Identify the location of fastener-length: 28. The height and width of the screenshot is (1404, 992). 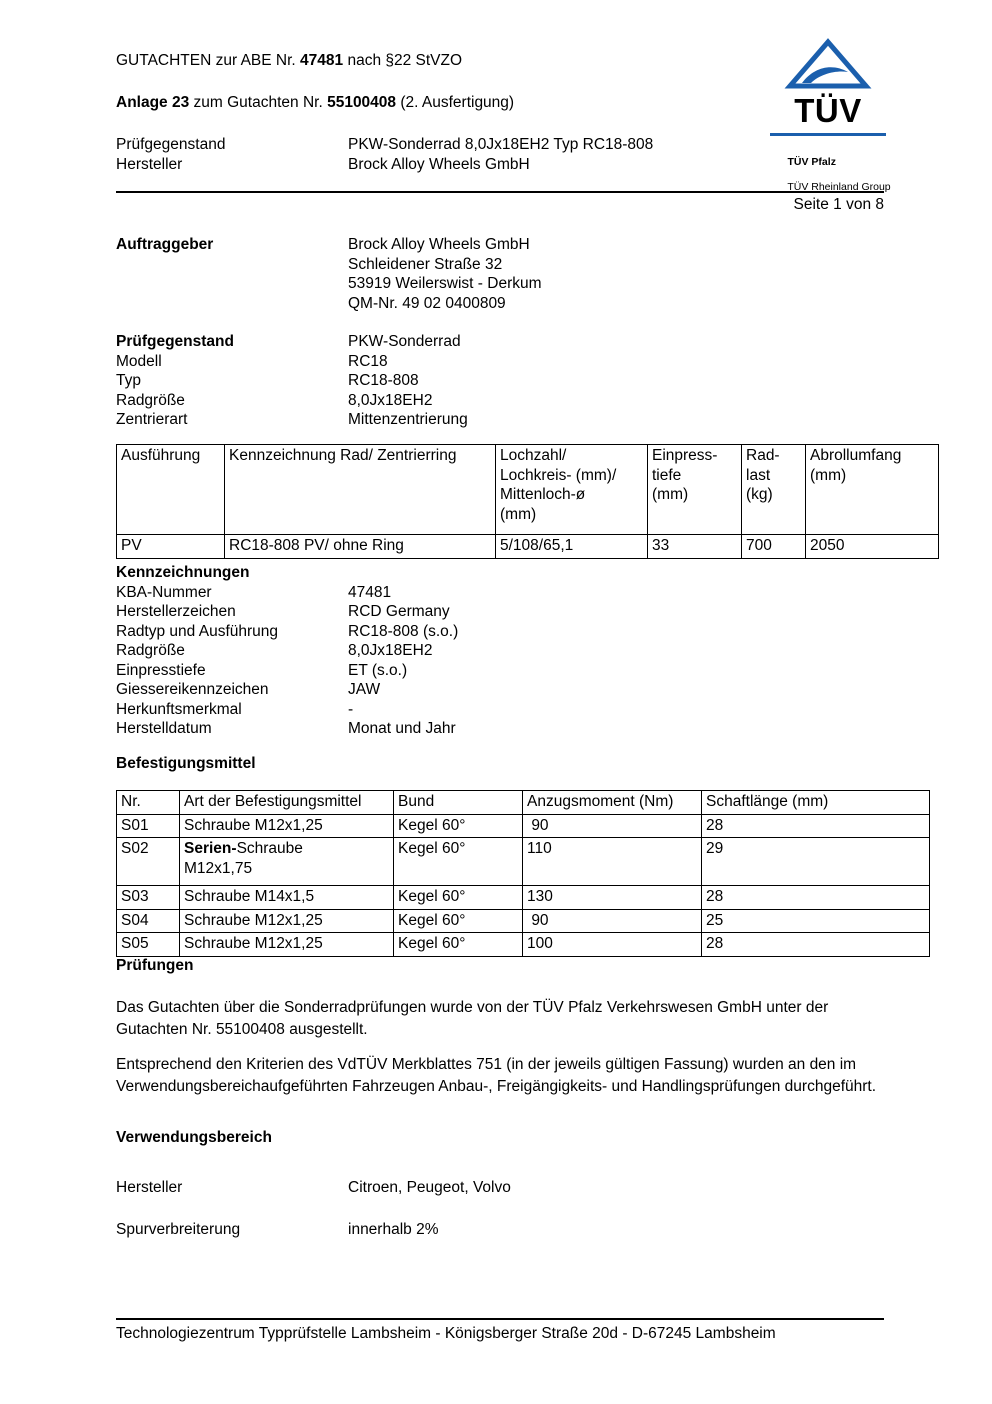
(815, 944).